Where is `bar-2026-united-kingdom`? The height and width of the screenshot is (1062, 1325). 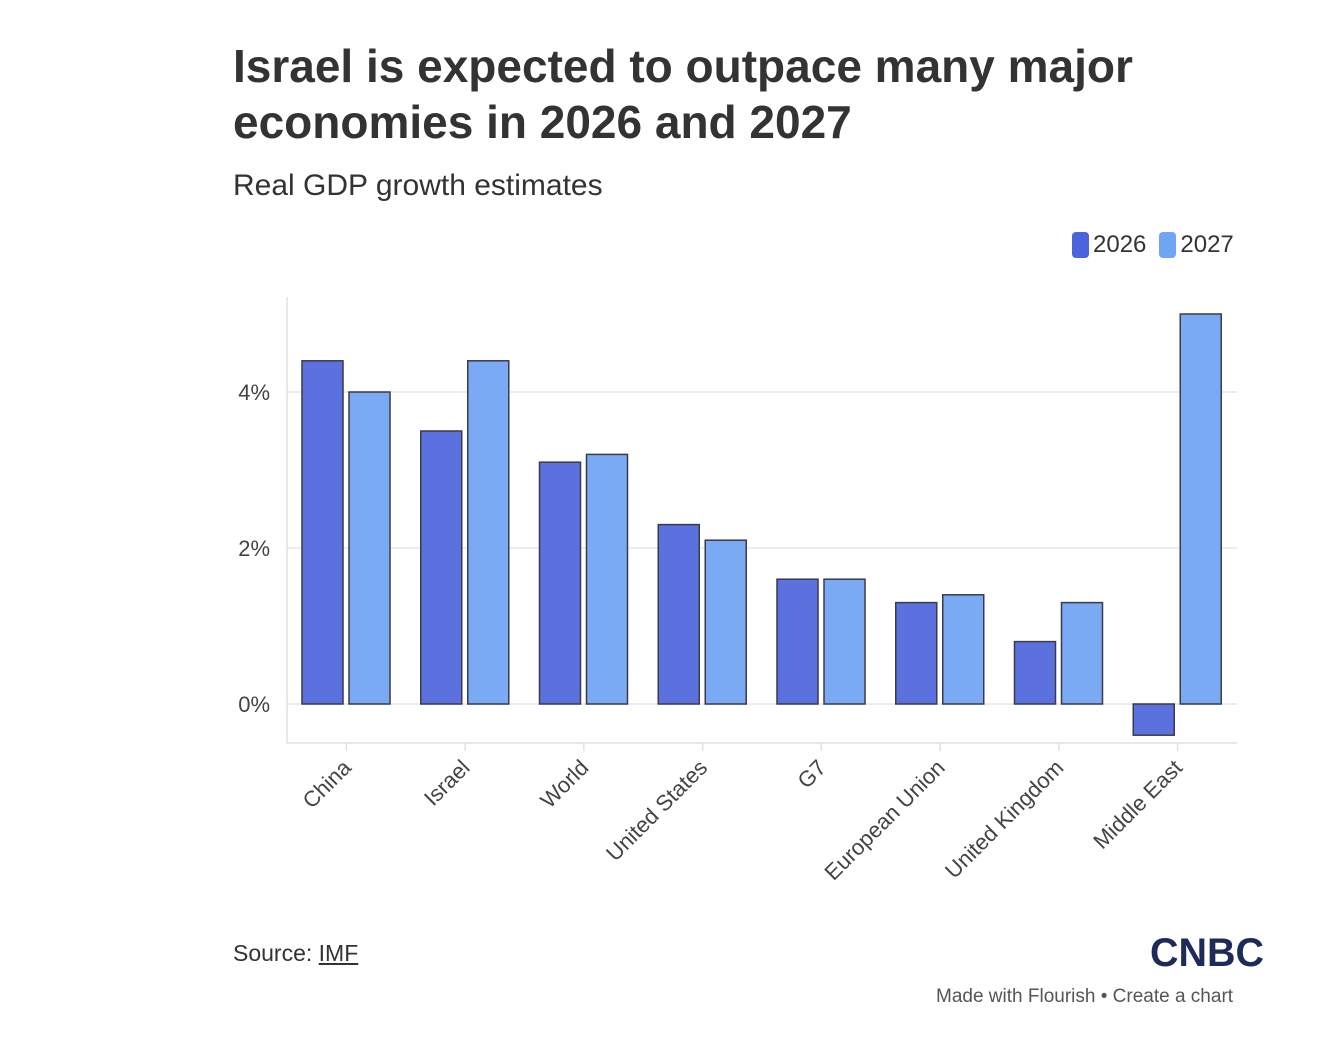 bar-2026-united-kingdom is located at coordinates (1035, 672).